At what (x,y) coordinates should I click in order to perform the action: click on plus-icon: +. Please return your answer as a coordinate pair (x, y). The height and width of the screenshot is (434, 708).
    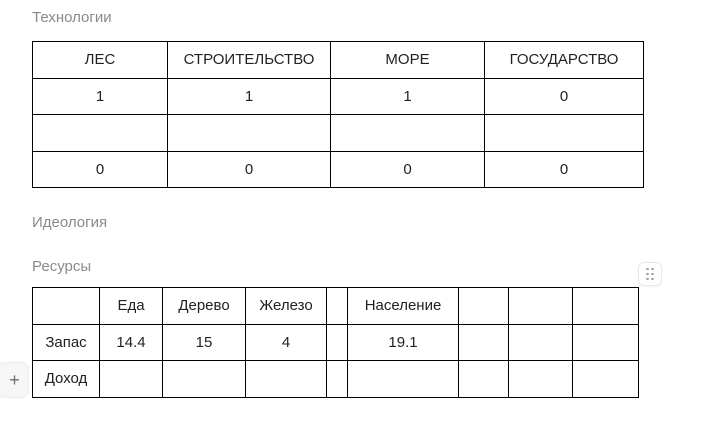
    Looking at the image, I should click on (14, 380).